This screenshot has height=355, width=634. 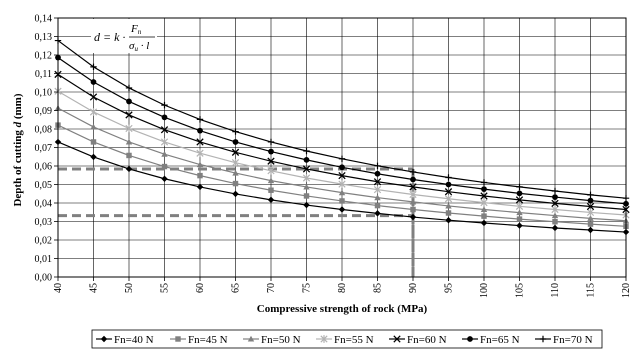 I want to click on legend-box, so click(x=347, y=339).